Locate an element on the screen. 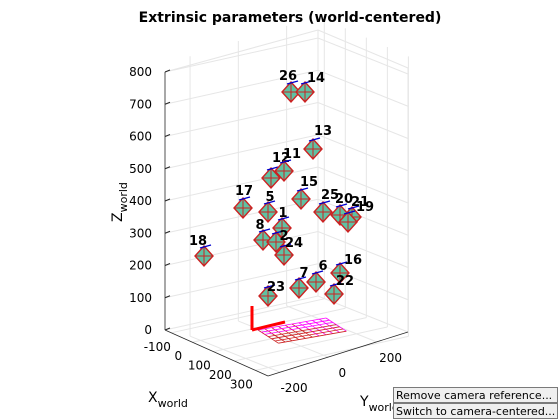 This screenshot has height=420, width=560. camera-18: 18 is located at coordinates (201, 251).